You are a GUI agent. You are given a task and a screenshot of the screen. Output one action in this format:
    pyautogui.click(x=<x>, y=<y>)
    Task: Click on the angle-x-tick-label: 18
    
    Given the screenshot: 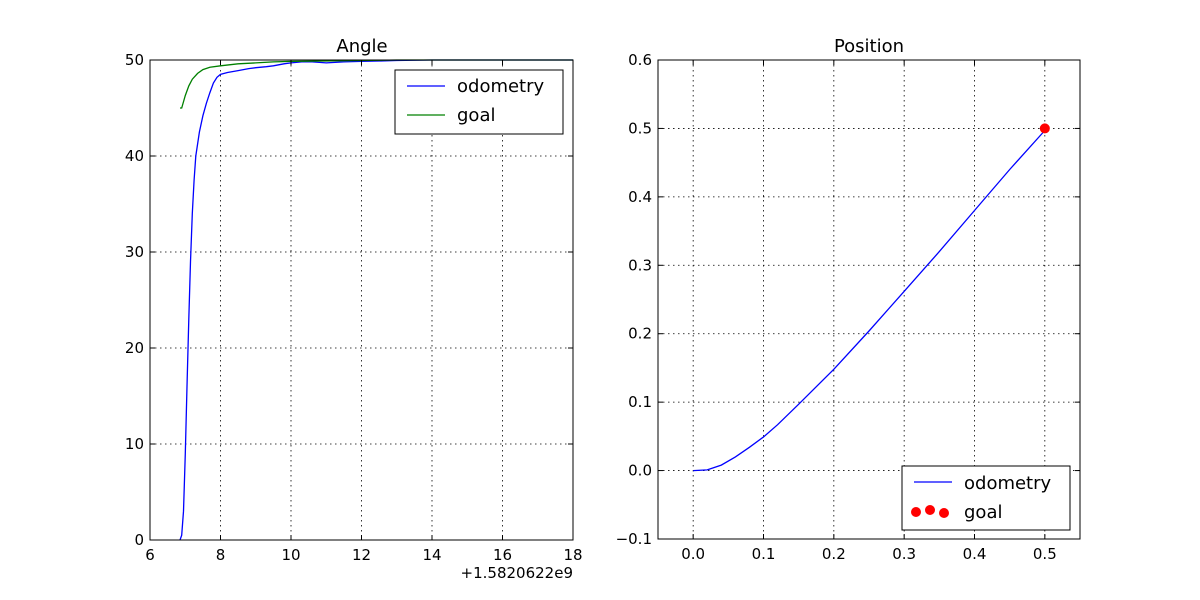 What is the action you would take?
    pyautogui.click(x=572, y=555)
    